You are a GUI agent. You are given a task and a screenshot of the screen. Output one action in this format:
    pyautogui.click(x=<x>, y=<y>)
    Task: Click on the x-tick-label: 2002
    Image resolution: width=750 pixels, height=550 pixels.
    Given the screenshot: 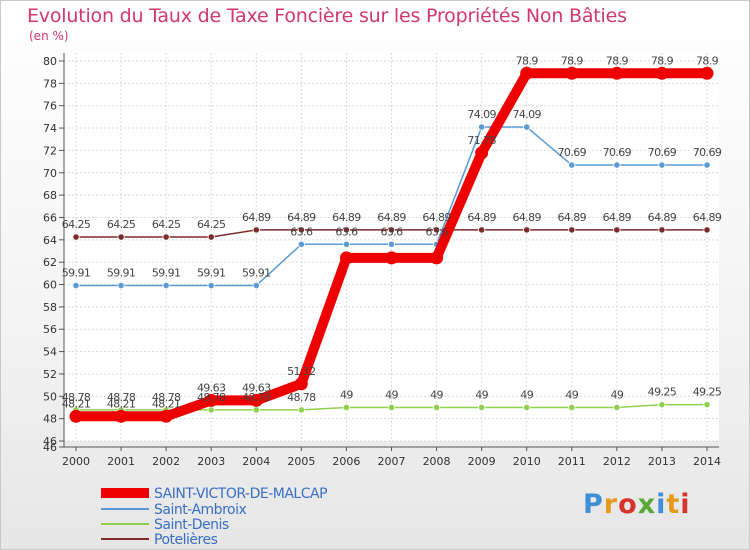 What is the action you would take?
    pyautogui.click(x=166, y=461)
    